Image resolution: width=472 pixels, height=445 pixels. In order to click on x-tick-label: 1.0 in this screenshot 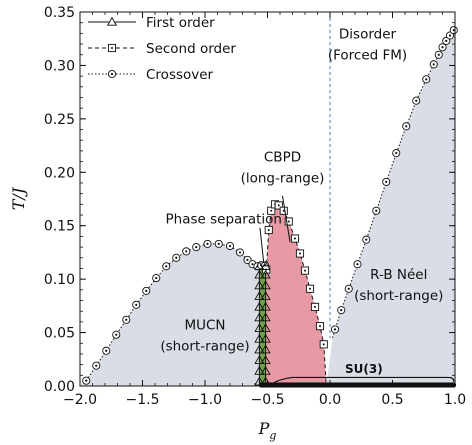, I will do `click(455, 400)`.